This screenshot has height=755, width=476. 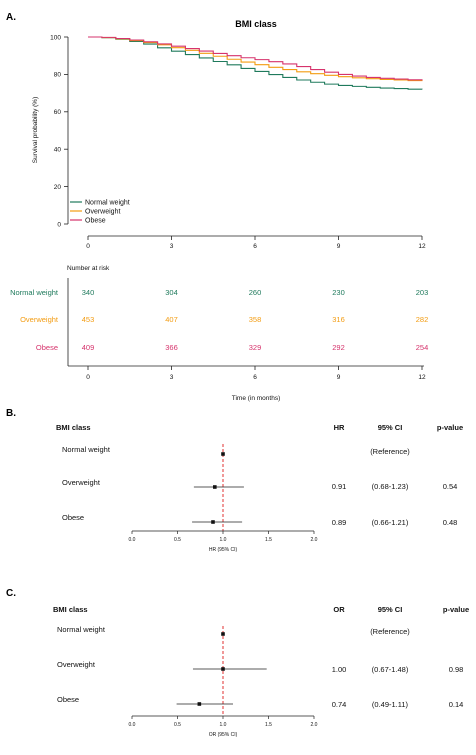 What do you see at coordinates (256, 24) in the screenshot?
I see `km-title: BMI class` at bounding box center [256, 24].